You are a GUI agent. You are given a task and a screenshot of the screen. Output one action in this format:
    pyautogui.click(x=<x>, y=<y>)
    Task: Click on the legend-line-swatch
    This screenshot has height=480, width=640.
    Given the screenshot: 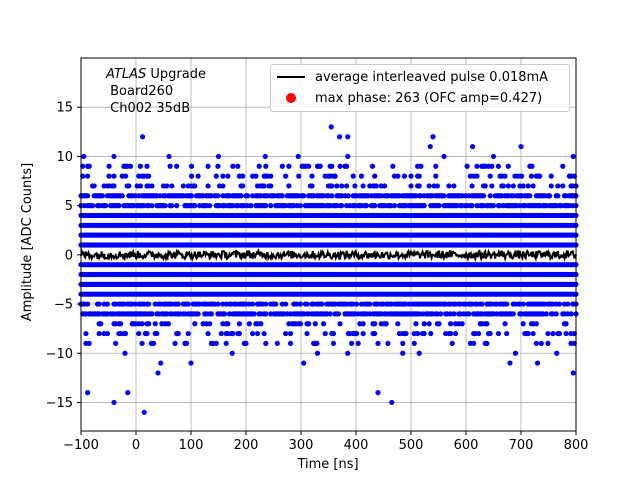 What is the action you would take?
    pyautogui.click(x=291, y=77)
    